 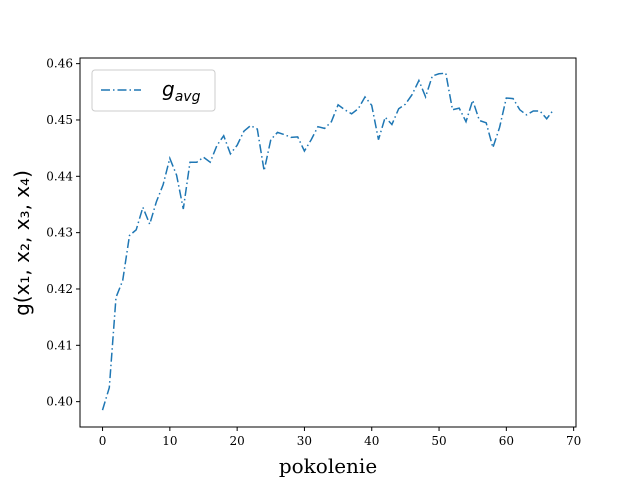 What do you see at coordinates (371, 441) in the screenshot?
I see `x-tick-label: 40` at bounding box center [371, 441].